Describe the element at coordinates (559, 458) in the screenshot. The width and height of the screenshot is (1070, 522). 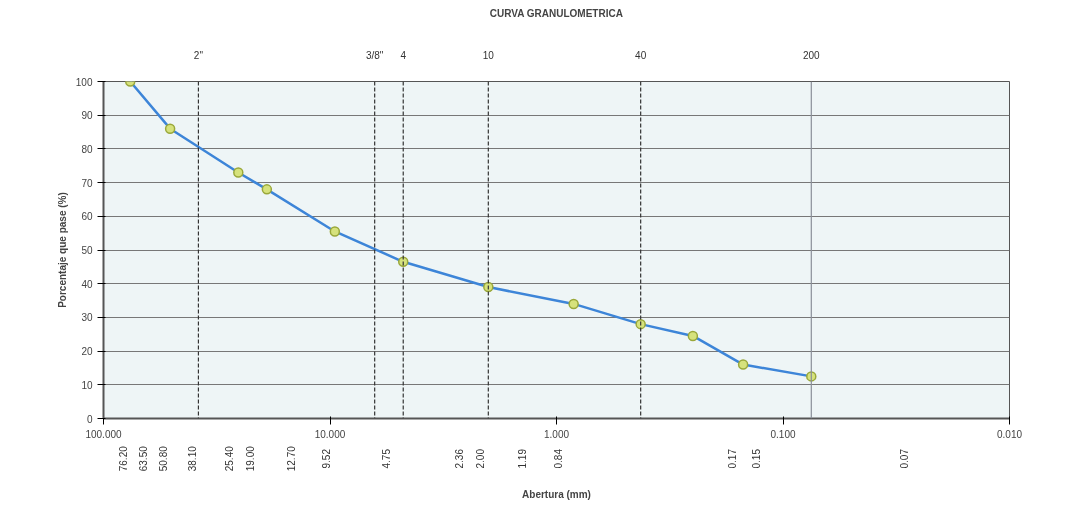
I see `text: 0.84` at that location.